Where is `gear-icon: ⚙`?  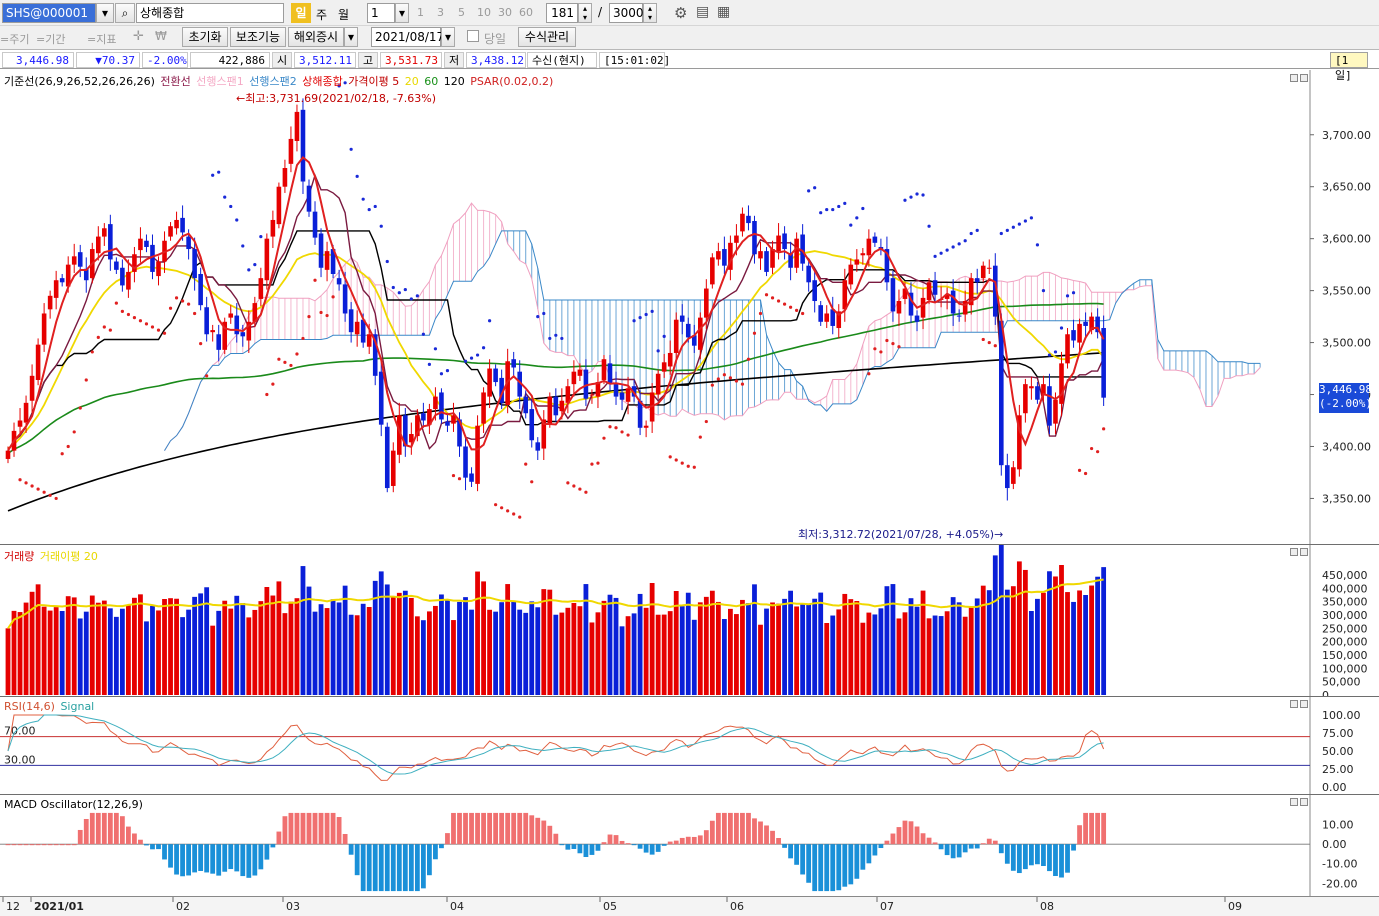 gear-icon: ⚙ is located at coordinates (681, 13).